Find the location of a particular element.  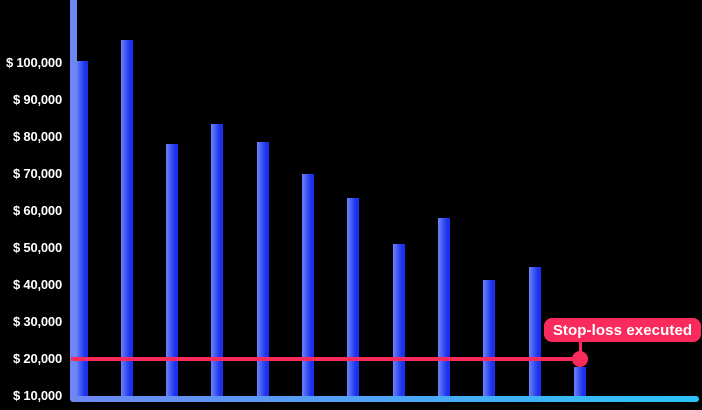

stop-loss-badge-label: Stop-loss executed is located at coordinates (622, 330).